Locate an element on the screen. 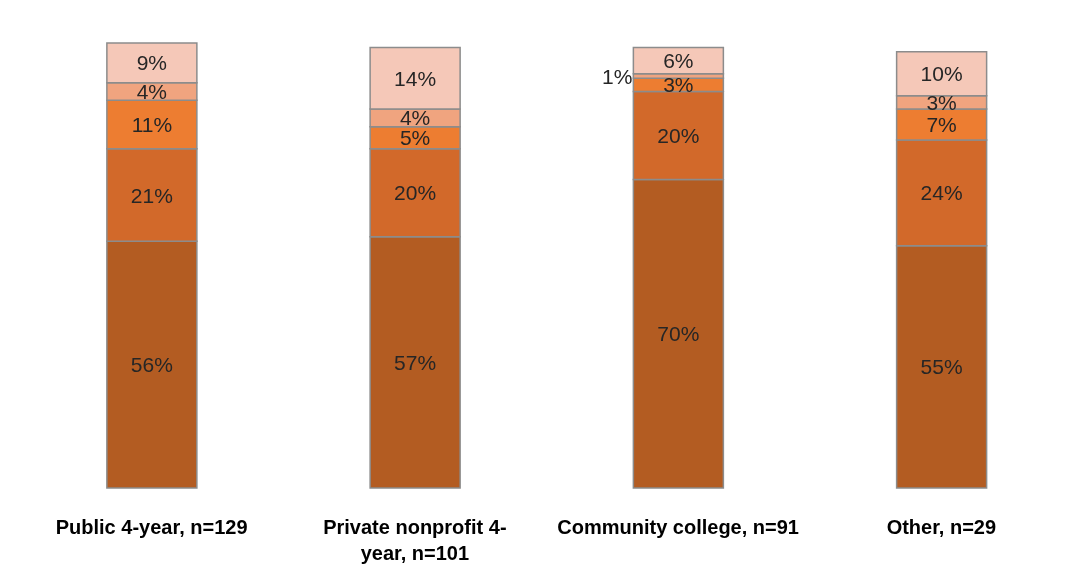 The height and width of the screenshot is (584, 1089). data-label: 21% is located at coordinates (151, 195).